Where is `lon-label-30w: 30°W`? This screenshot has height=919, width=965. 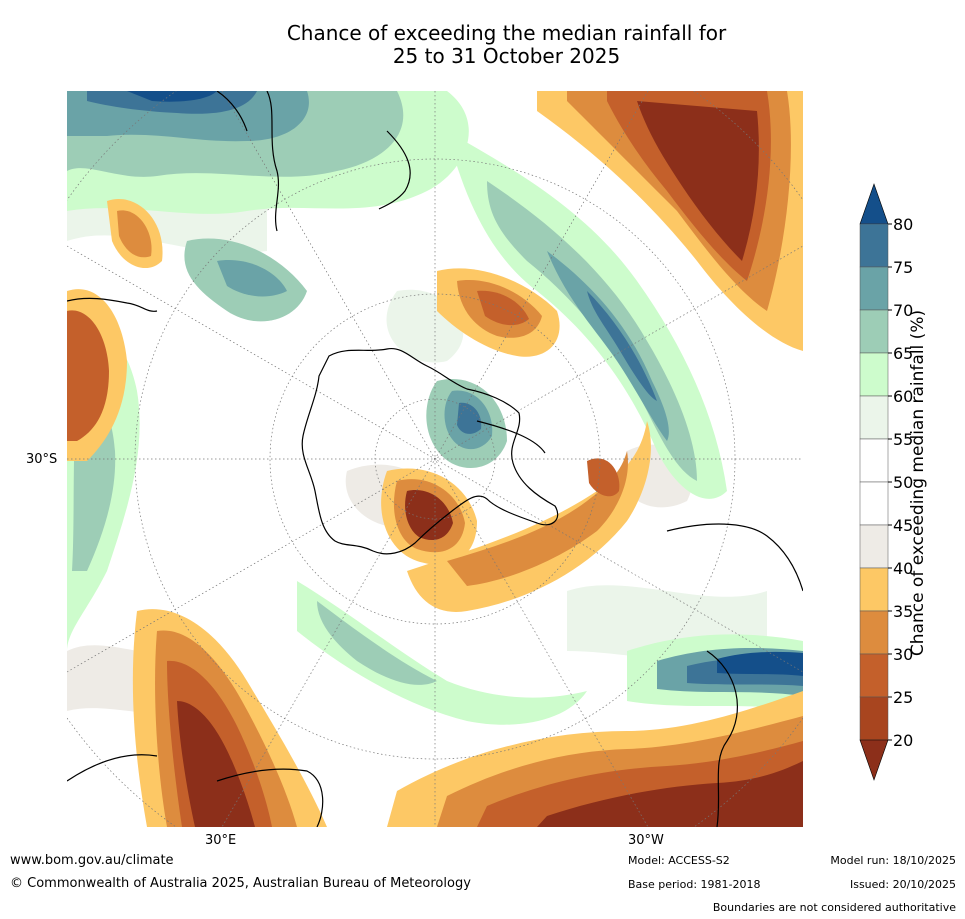
lon-label-30w: 30°W is located at coordinates (646, 840).